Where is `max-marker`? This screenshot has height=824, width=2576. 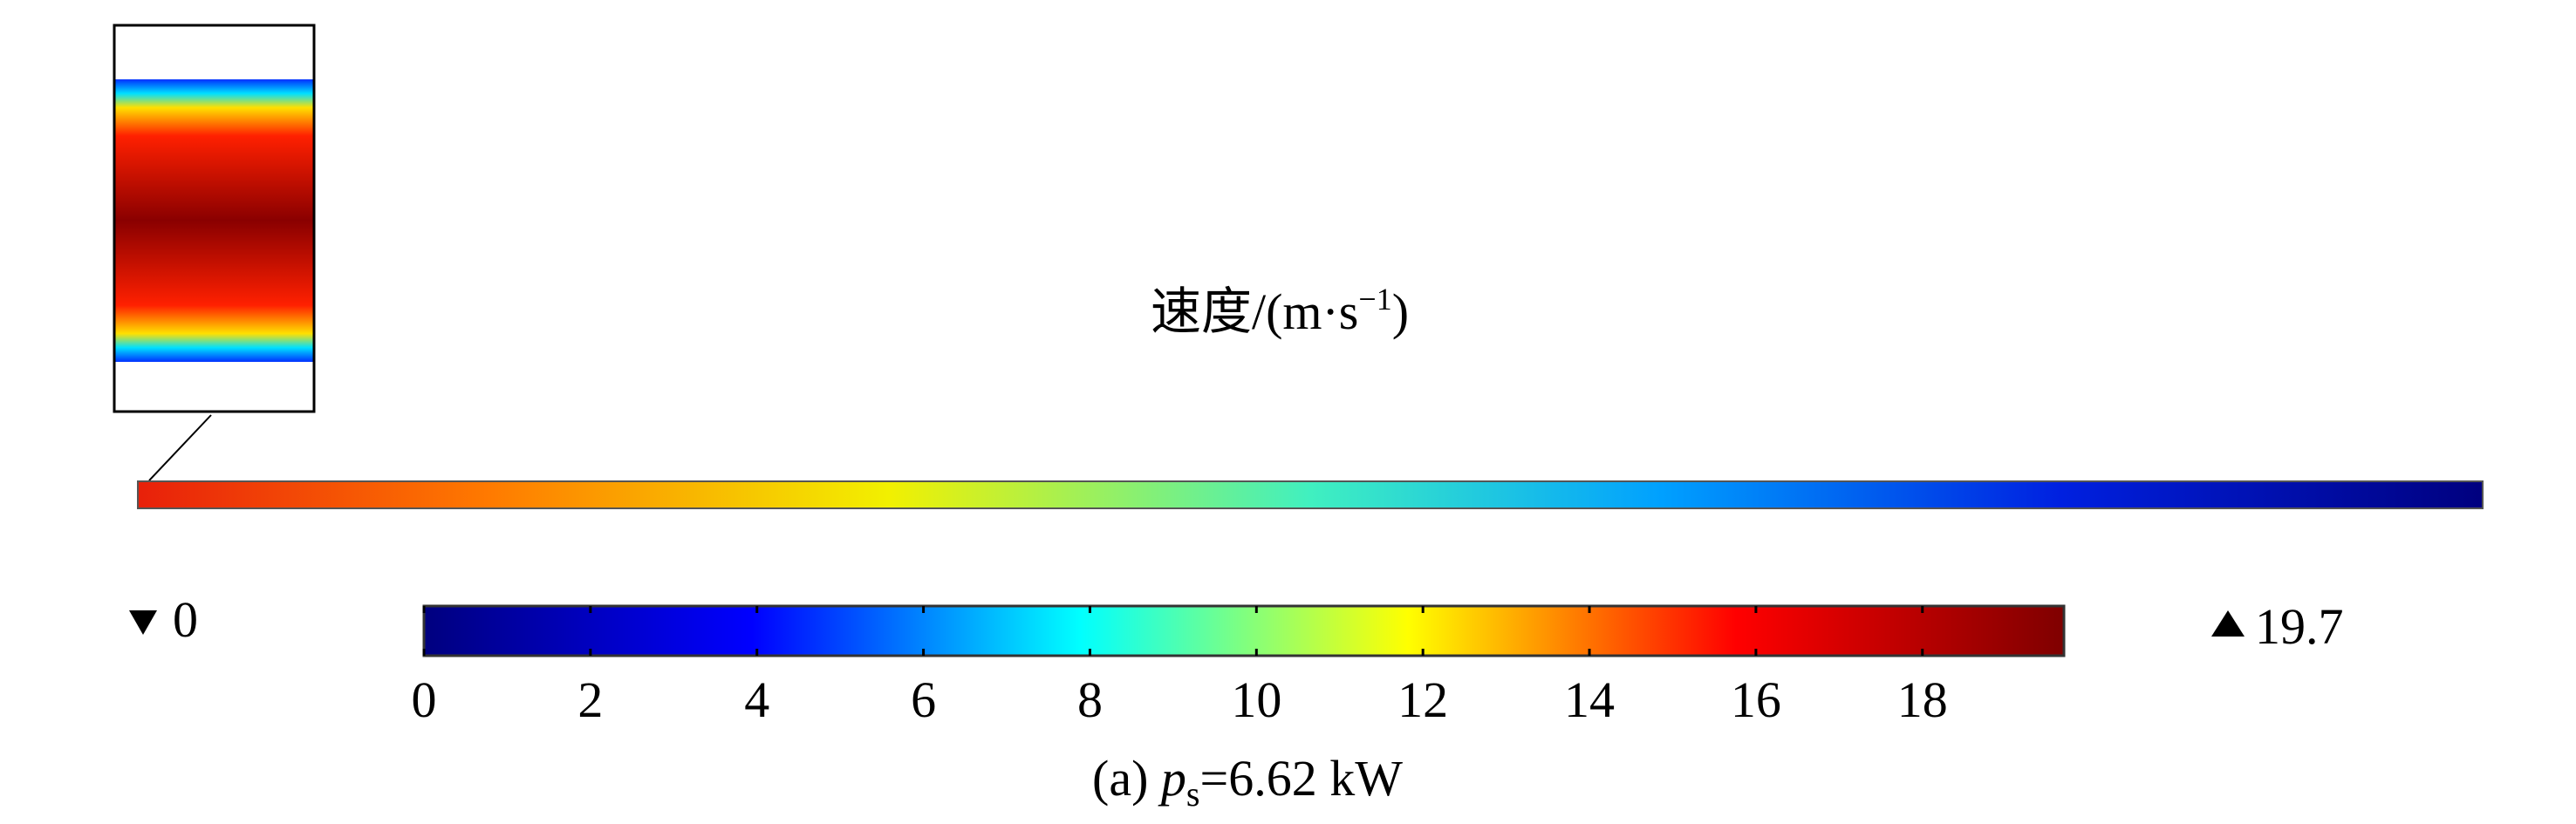 max-marker is located at coordinates (2228, 623).